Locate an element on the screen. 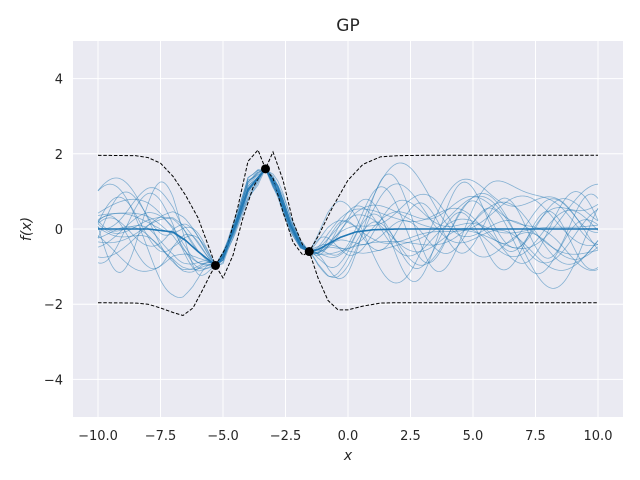 This screenshot has height=480, width=640. y-tick-label: 4 is located at coordinates (59, 80).